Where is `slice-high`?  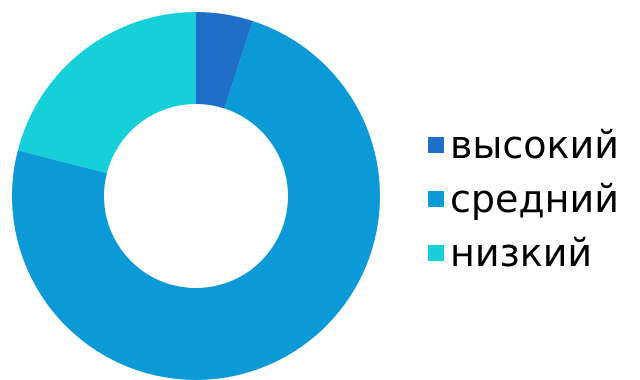 slice-high is located at coordinates (224, 60).